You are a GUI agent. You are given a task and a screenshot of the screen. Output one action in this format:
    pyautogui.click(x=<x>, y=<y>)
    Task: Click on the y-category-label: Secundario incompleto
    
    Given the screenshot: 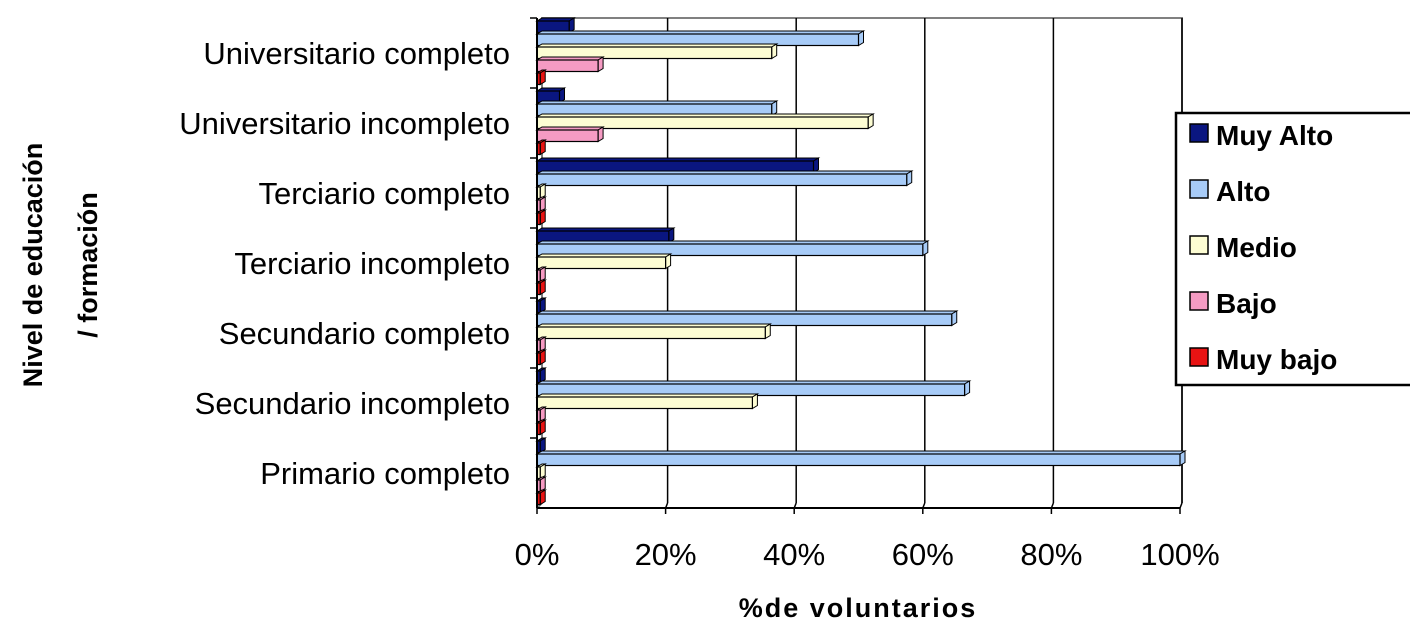 What is the action you would take?
    pyautogui.click(x=352, y=403)
    